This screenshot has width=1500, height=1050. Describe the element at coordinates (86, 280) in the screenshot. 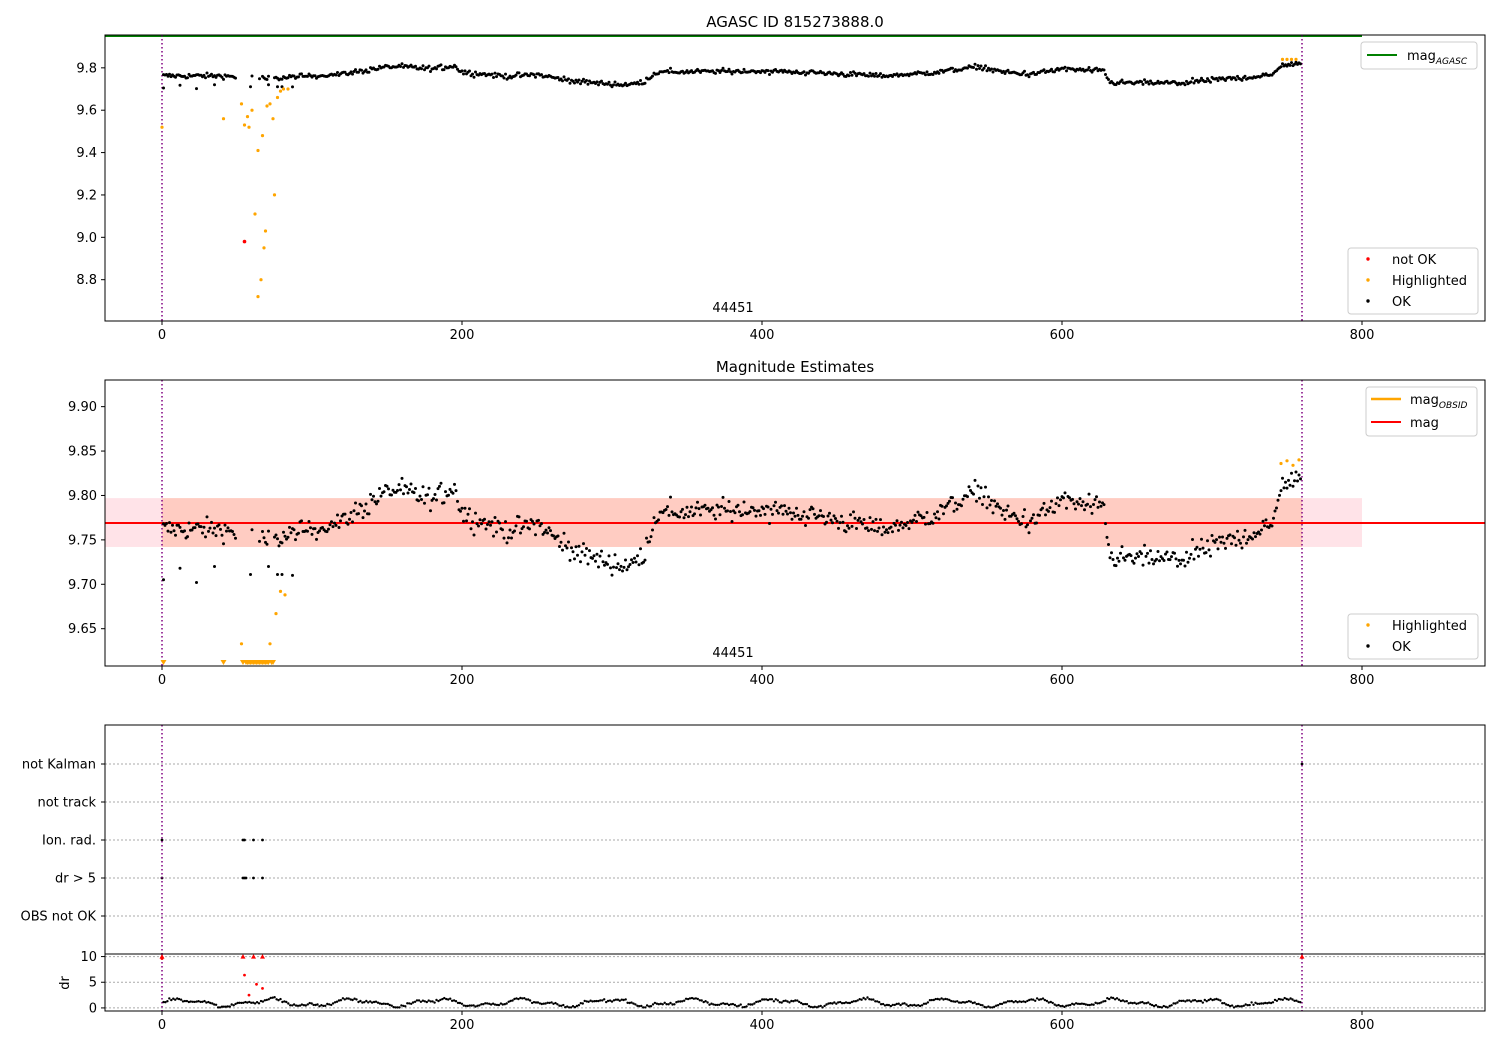

I see `y-tick-label: 8.8` at that location.